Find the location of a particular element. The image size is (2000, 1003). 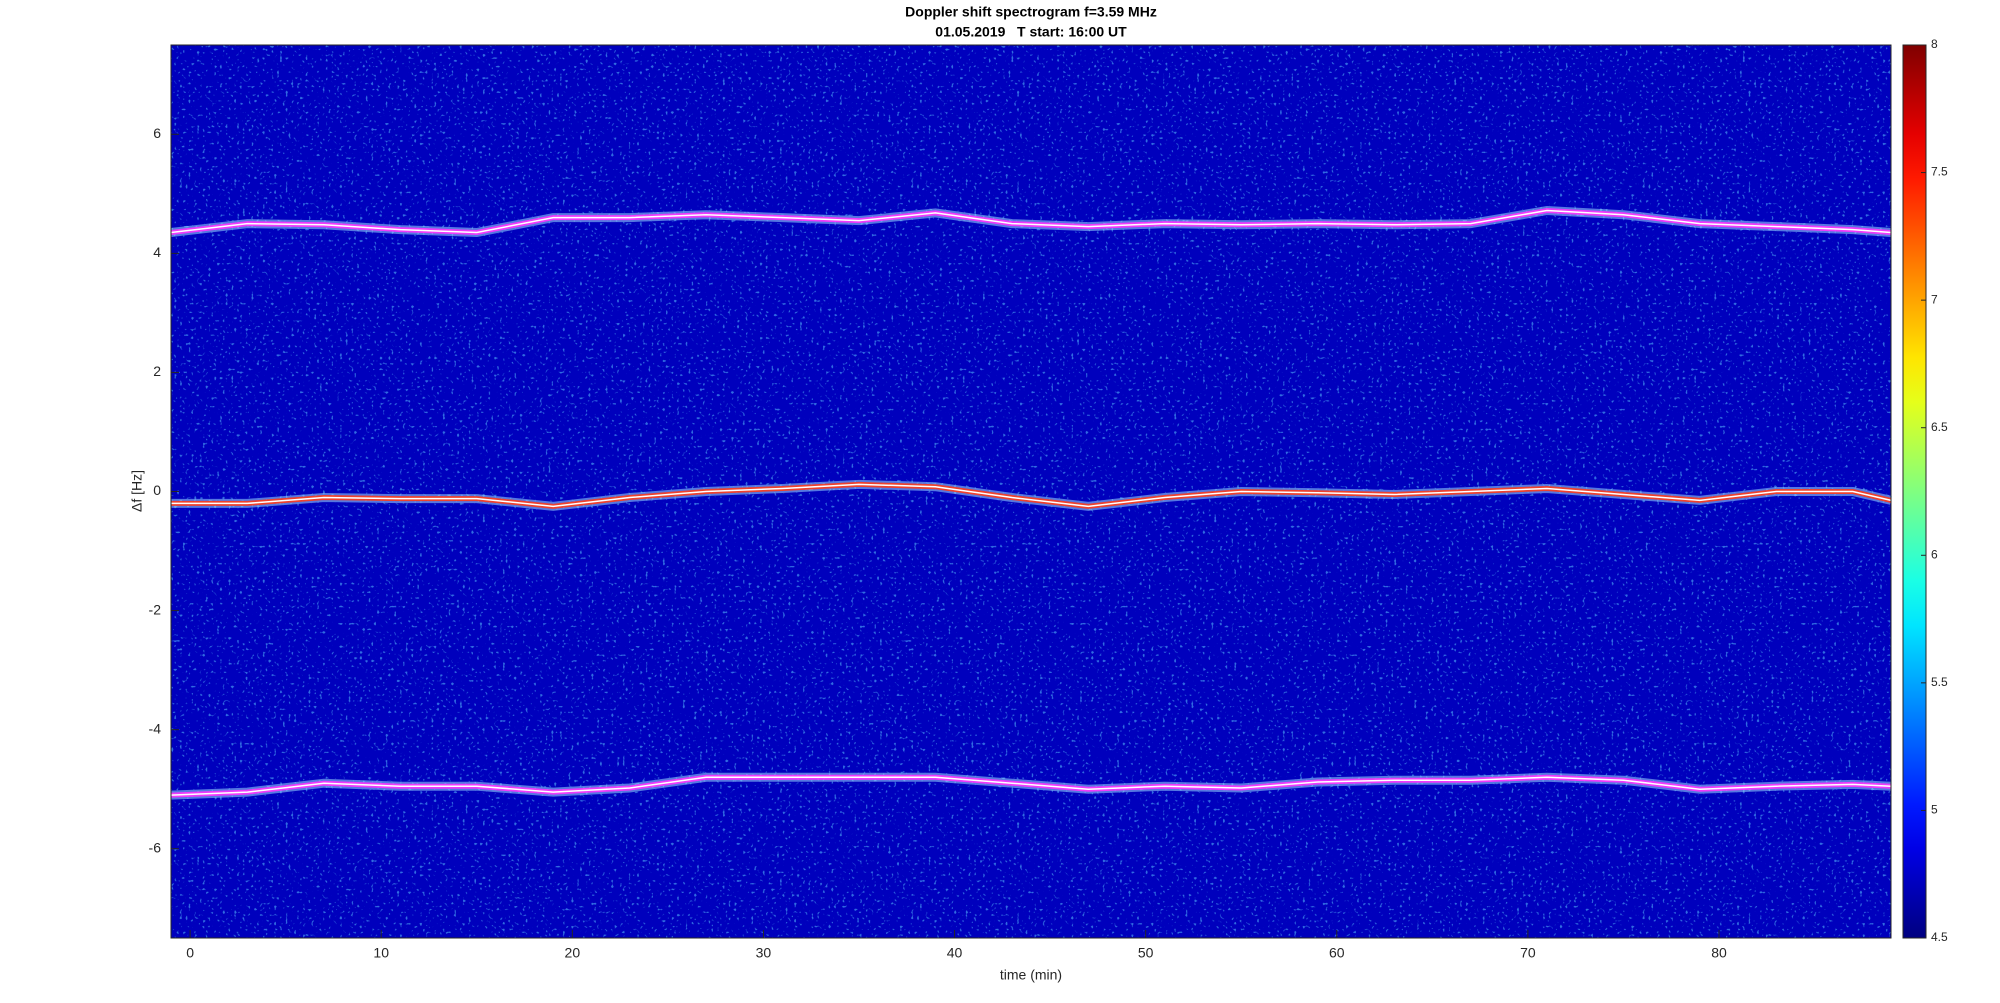

colorbar-tick-label: 7 is located at coordinates (1934, 299).